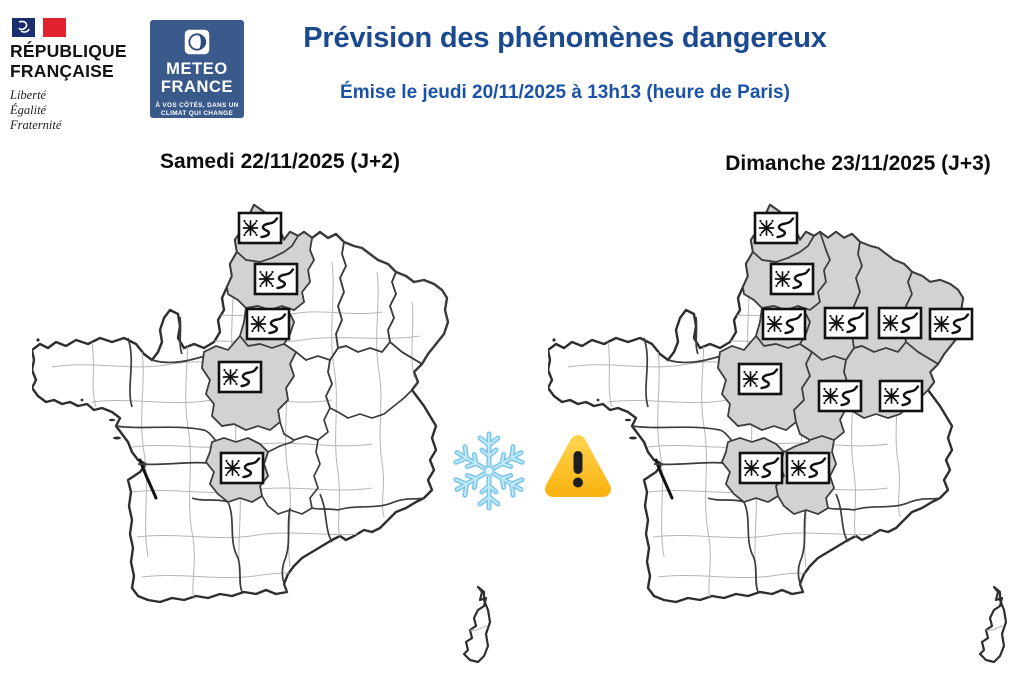 Image resolution: width=1024 pixels, height=698 pixels. Describe the element at coordinates (62, 71) in the screenshot. I see `gov-name-line2: FRANÇAISE` at that location.